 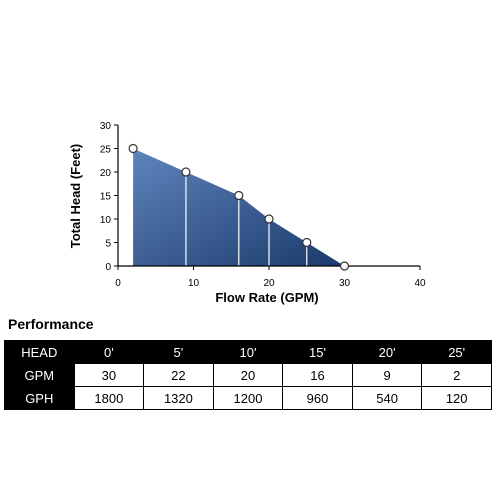 What do you see at coordinates (387, 375) in the screenshot?
I see `table-cell: 9` at bounding box center [387, 375].